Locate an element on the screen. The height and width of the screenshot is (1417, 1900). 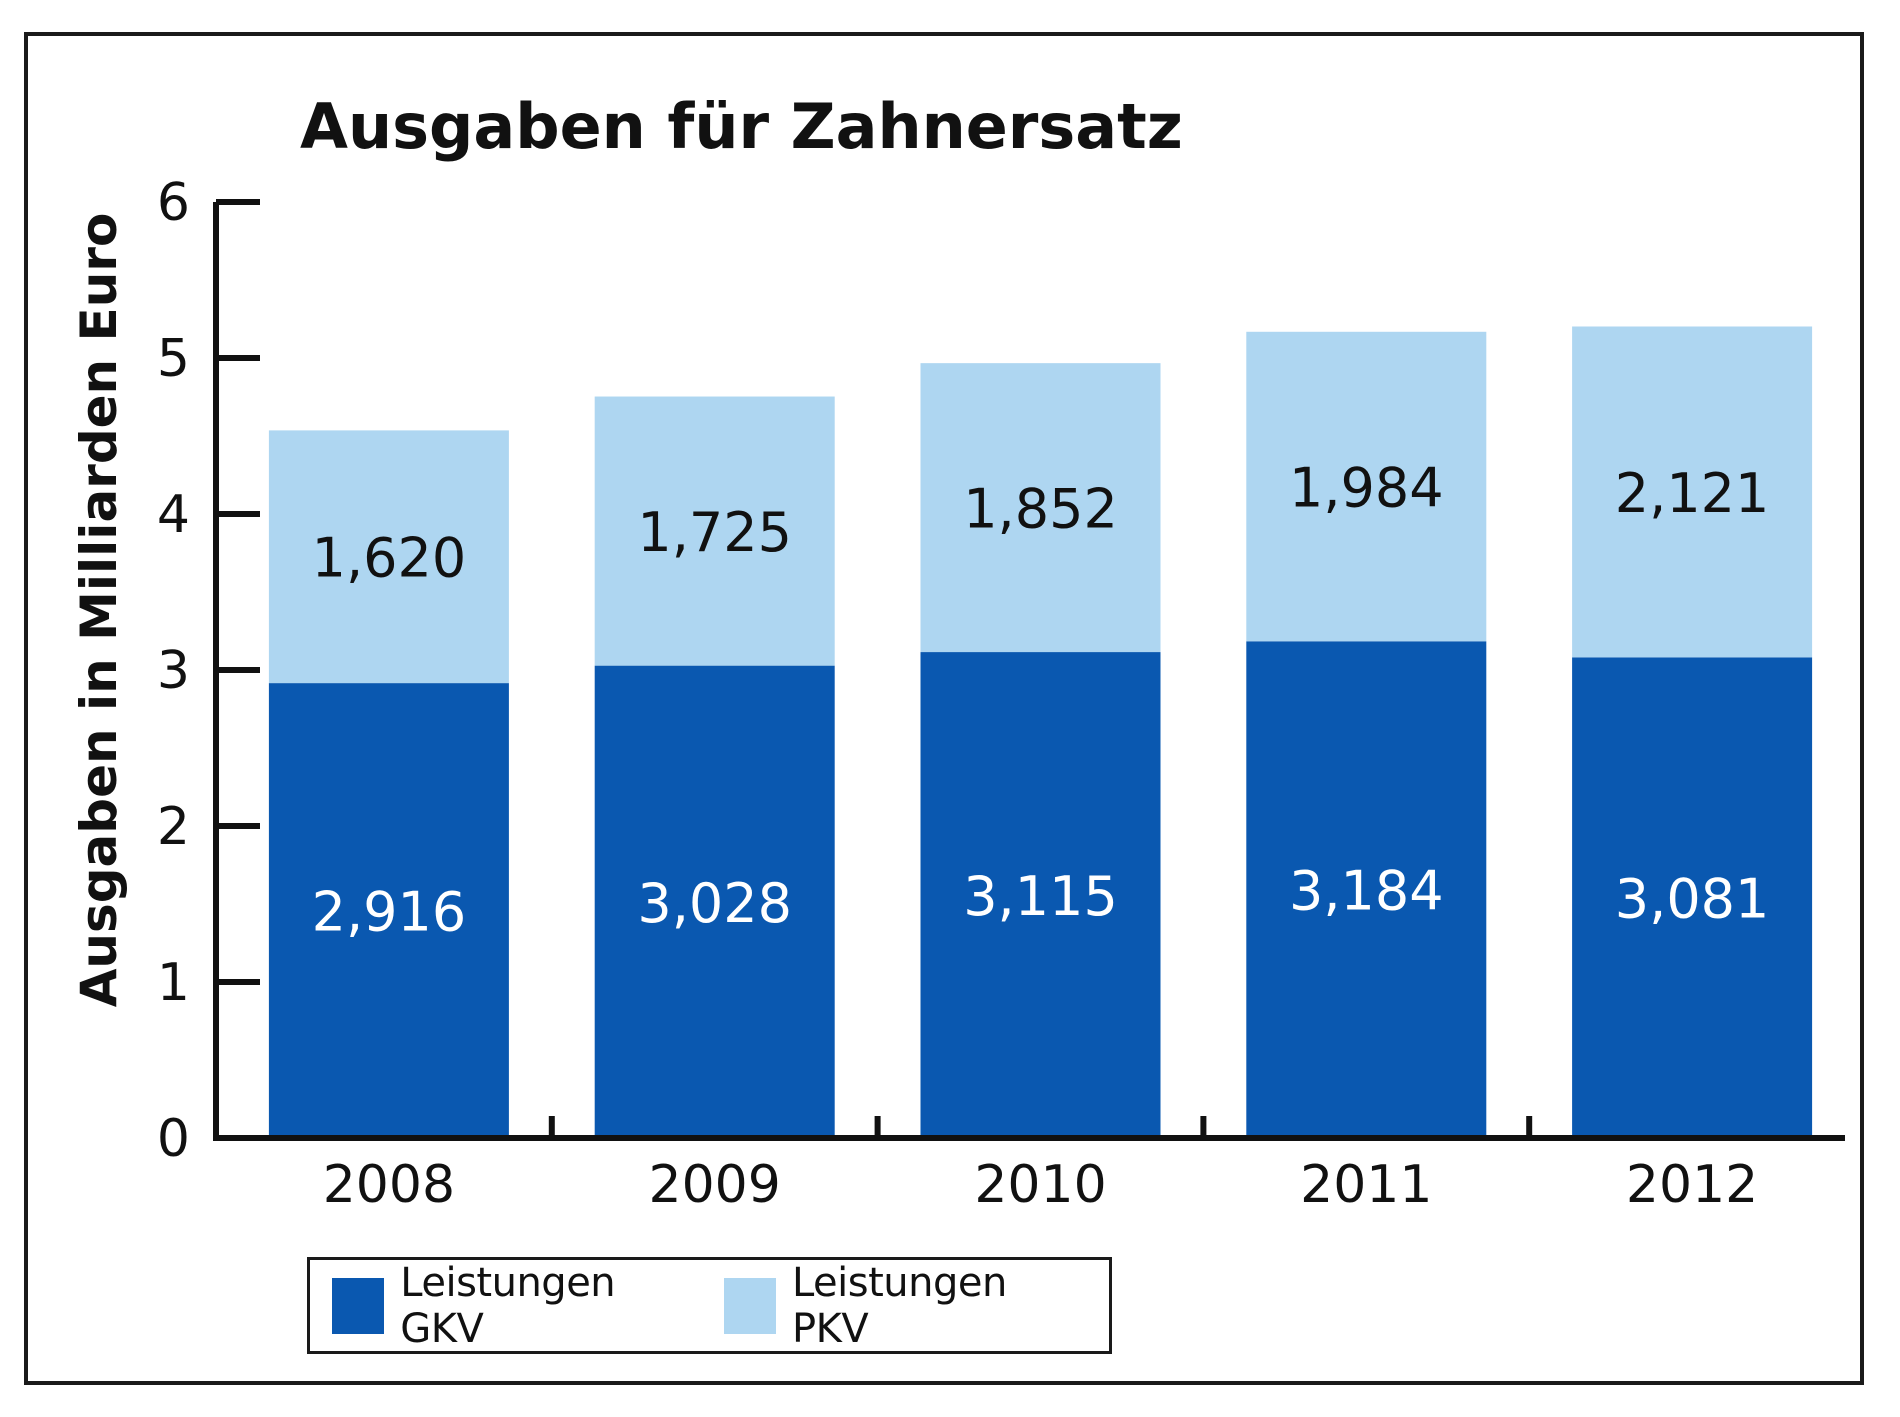
data-label-pkv-2010: 1,852 is located at coordinates (1040, 509).